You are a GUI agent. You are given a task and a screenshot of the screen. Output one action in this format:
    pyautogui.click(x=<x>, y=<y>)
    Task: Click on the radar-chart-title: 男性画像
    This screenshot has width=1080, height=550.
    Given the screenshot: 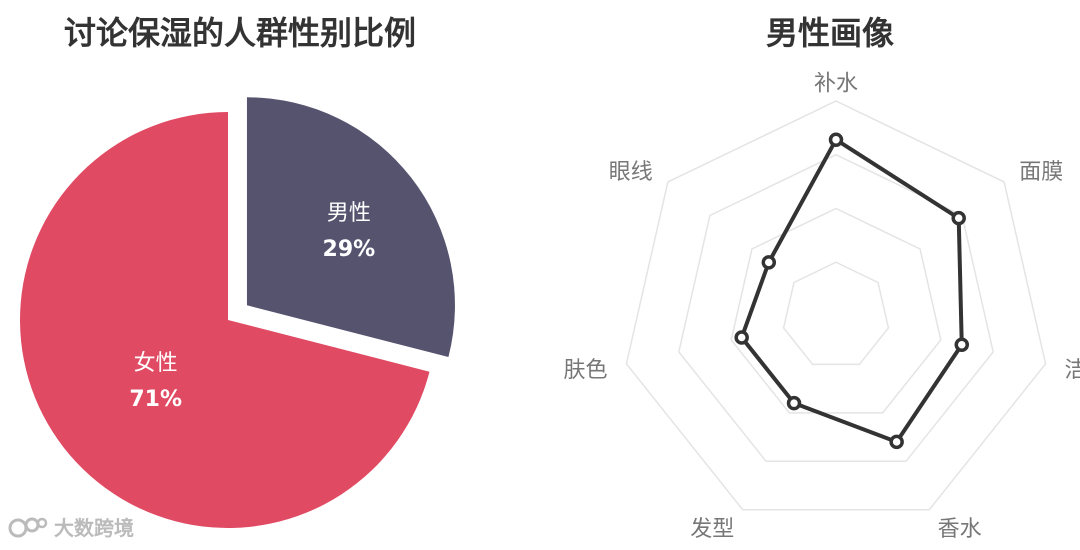 What is the action you would take?
    pyautogui.click(x=829, y=33)
    